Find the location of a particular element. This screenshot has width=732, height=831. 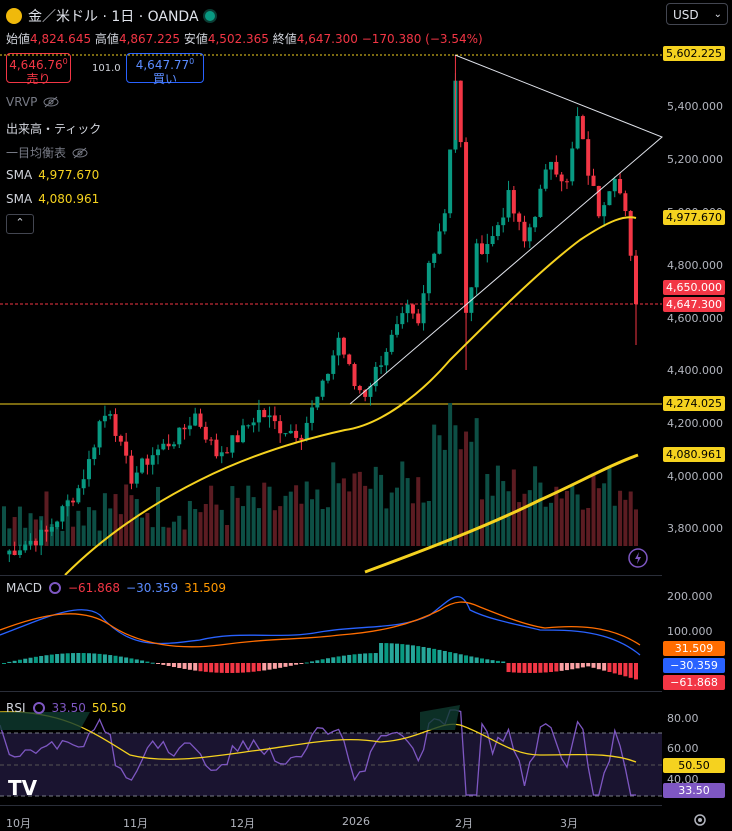

indicator-volume: 出来高・ティック is located at coordinates (53, 128).